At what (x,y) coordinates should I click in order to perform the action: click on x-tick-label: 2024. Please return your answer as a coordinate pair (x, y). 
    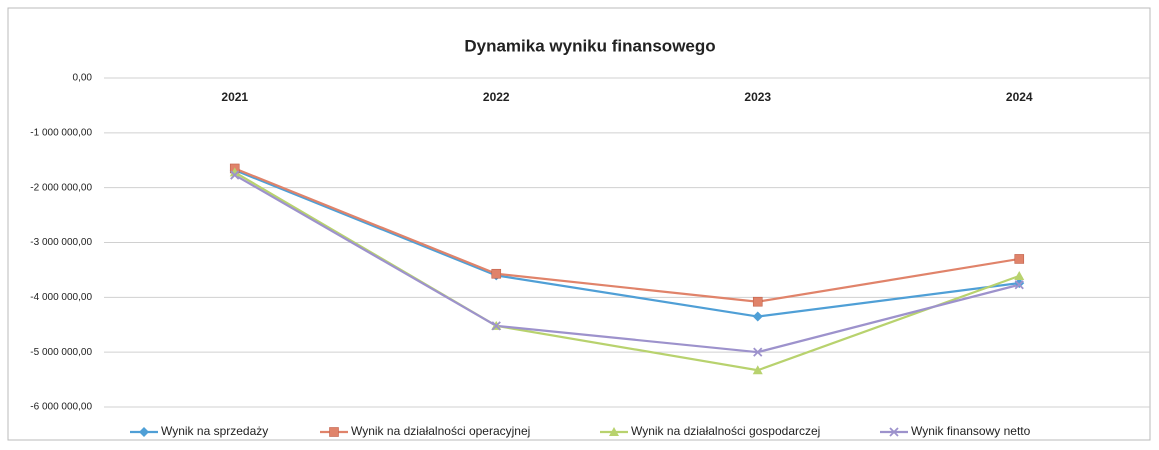
    Looking at the image, I should click on (1019, 97).